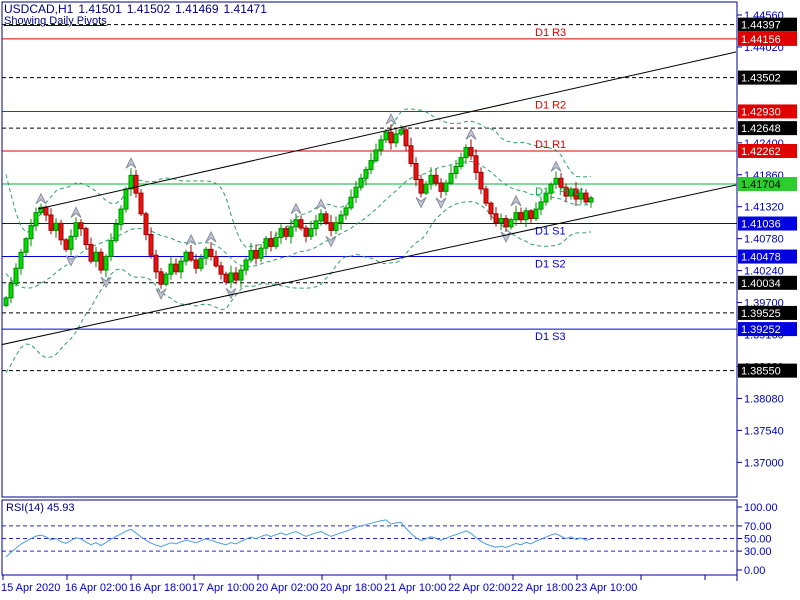  Describe the element at coordinates (761, 129) in the screenshot. I see `price-badge-label: 1.42648` at that location.